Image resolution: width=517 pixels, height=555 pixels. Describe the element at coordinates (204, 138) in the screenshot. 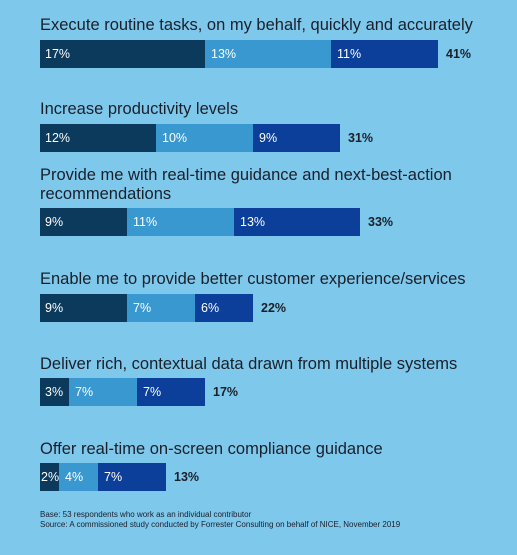

I see `bar-segment: 10%` at that location.